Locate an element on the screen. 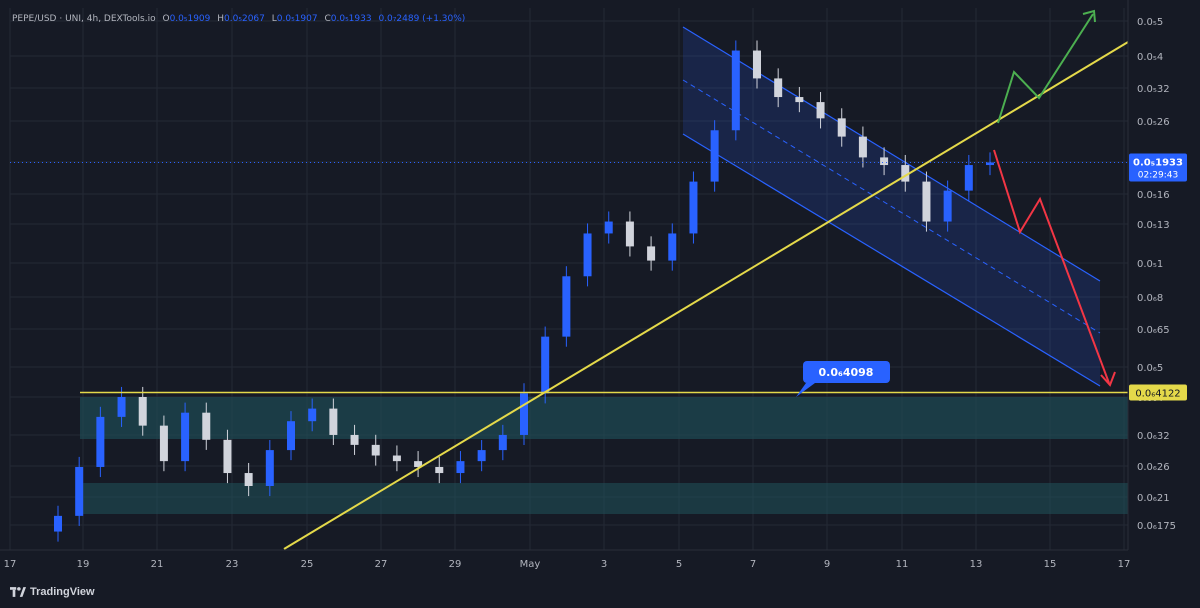 This screenshot has width=1200, height=608. price-tick-label: 0.0₆21 is located at coordinates (1153, 498).